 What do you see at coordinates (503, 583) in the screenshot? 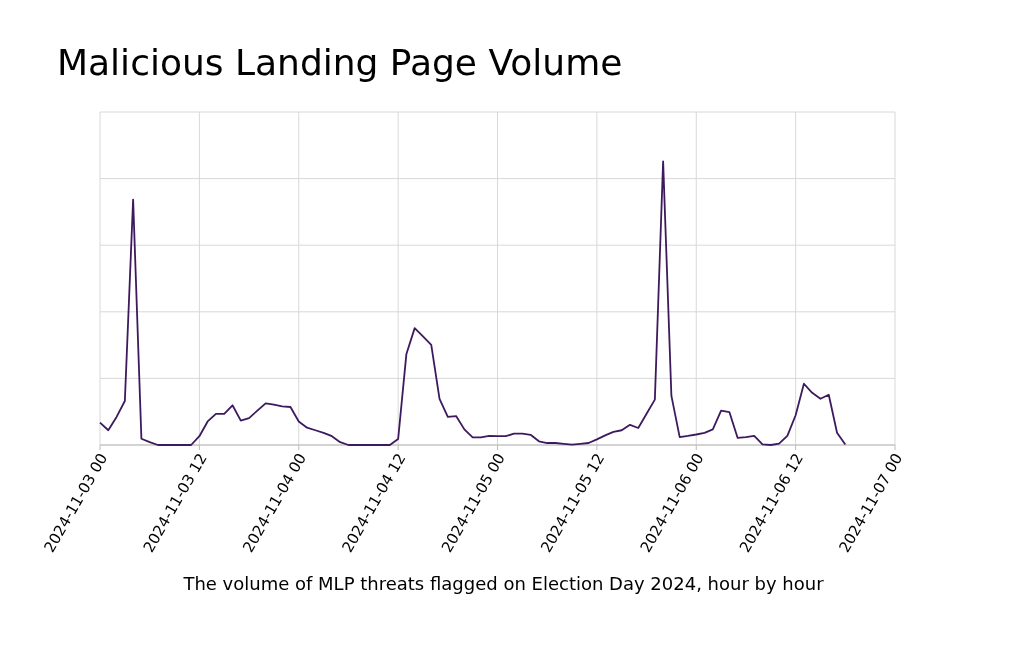
I see `text: The volume of MLP threats flagged on Election Day 2024, hour by hour` at bounding box center [503, 583].